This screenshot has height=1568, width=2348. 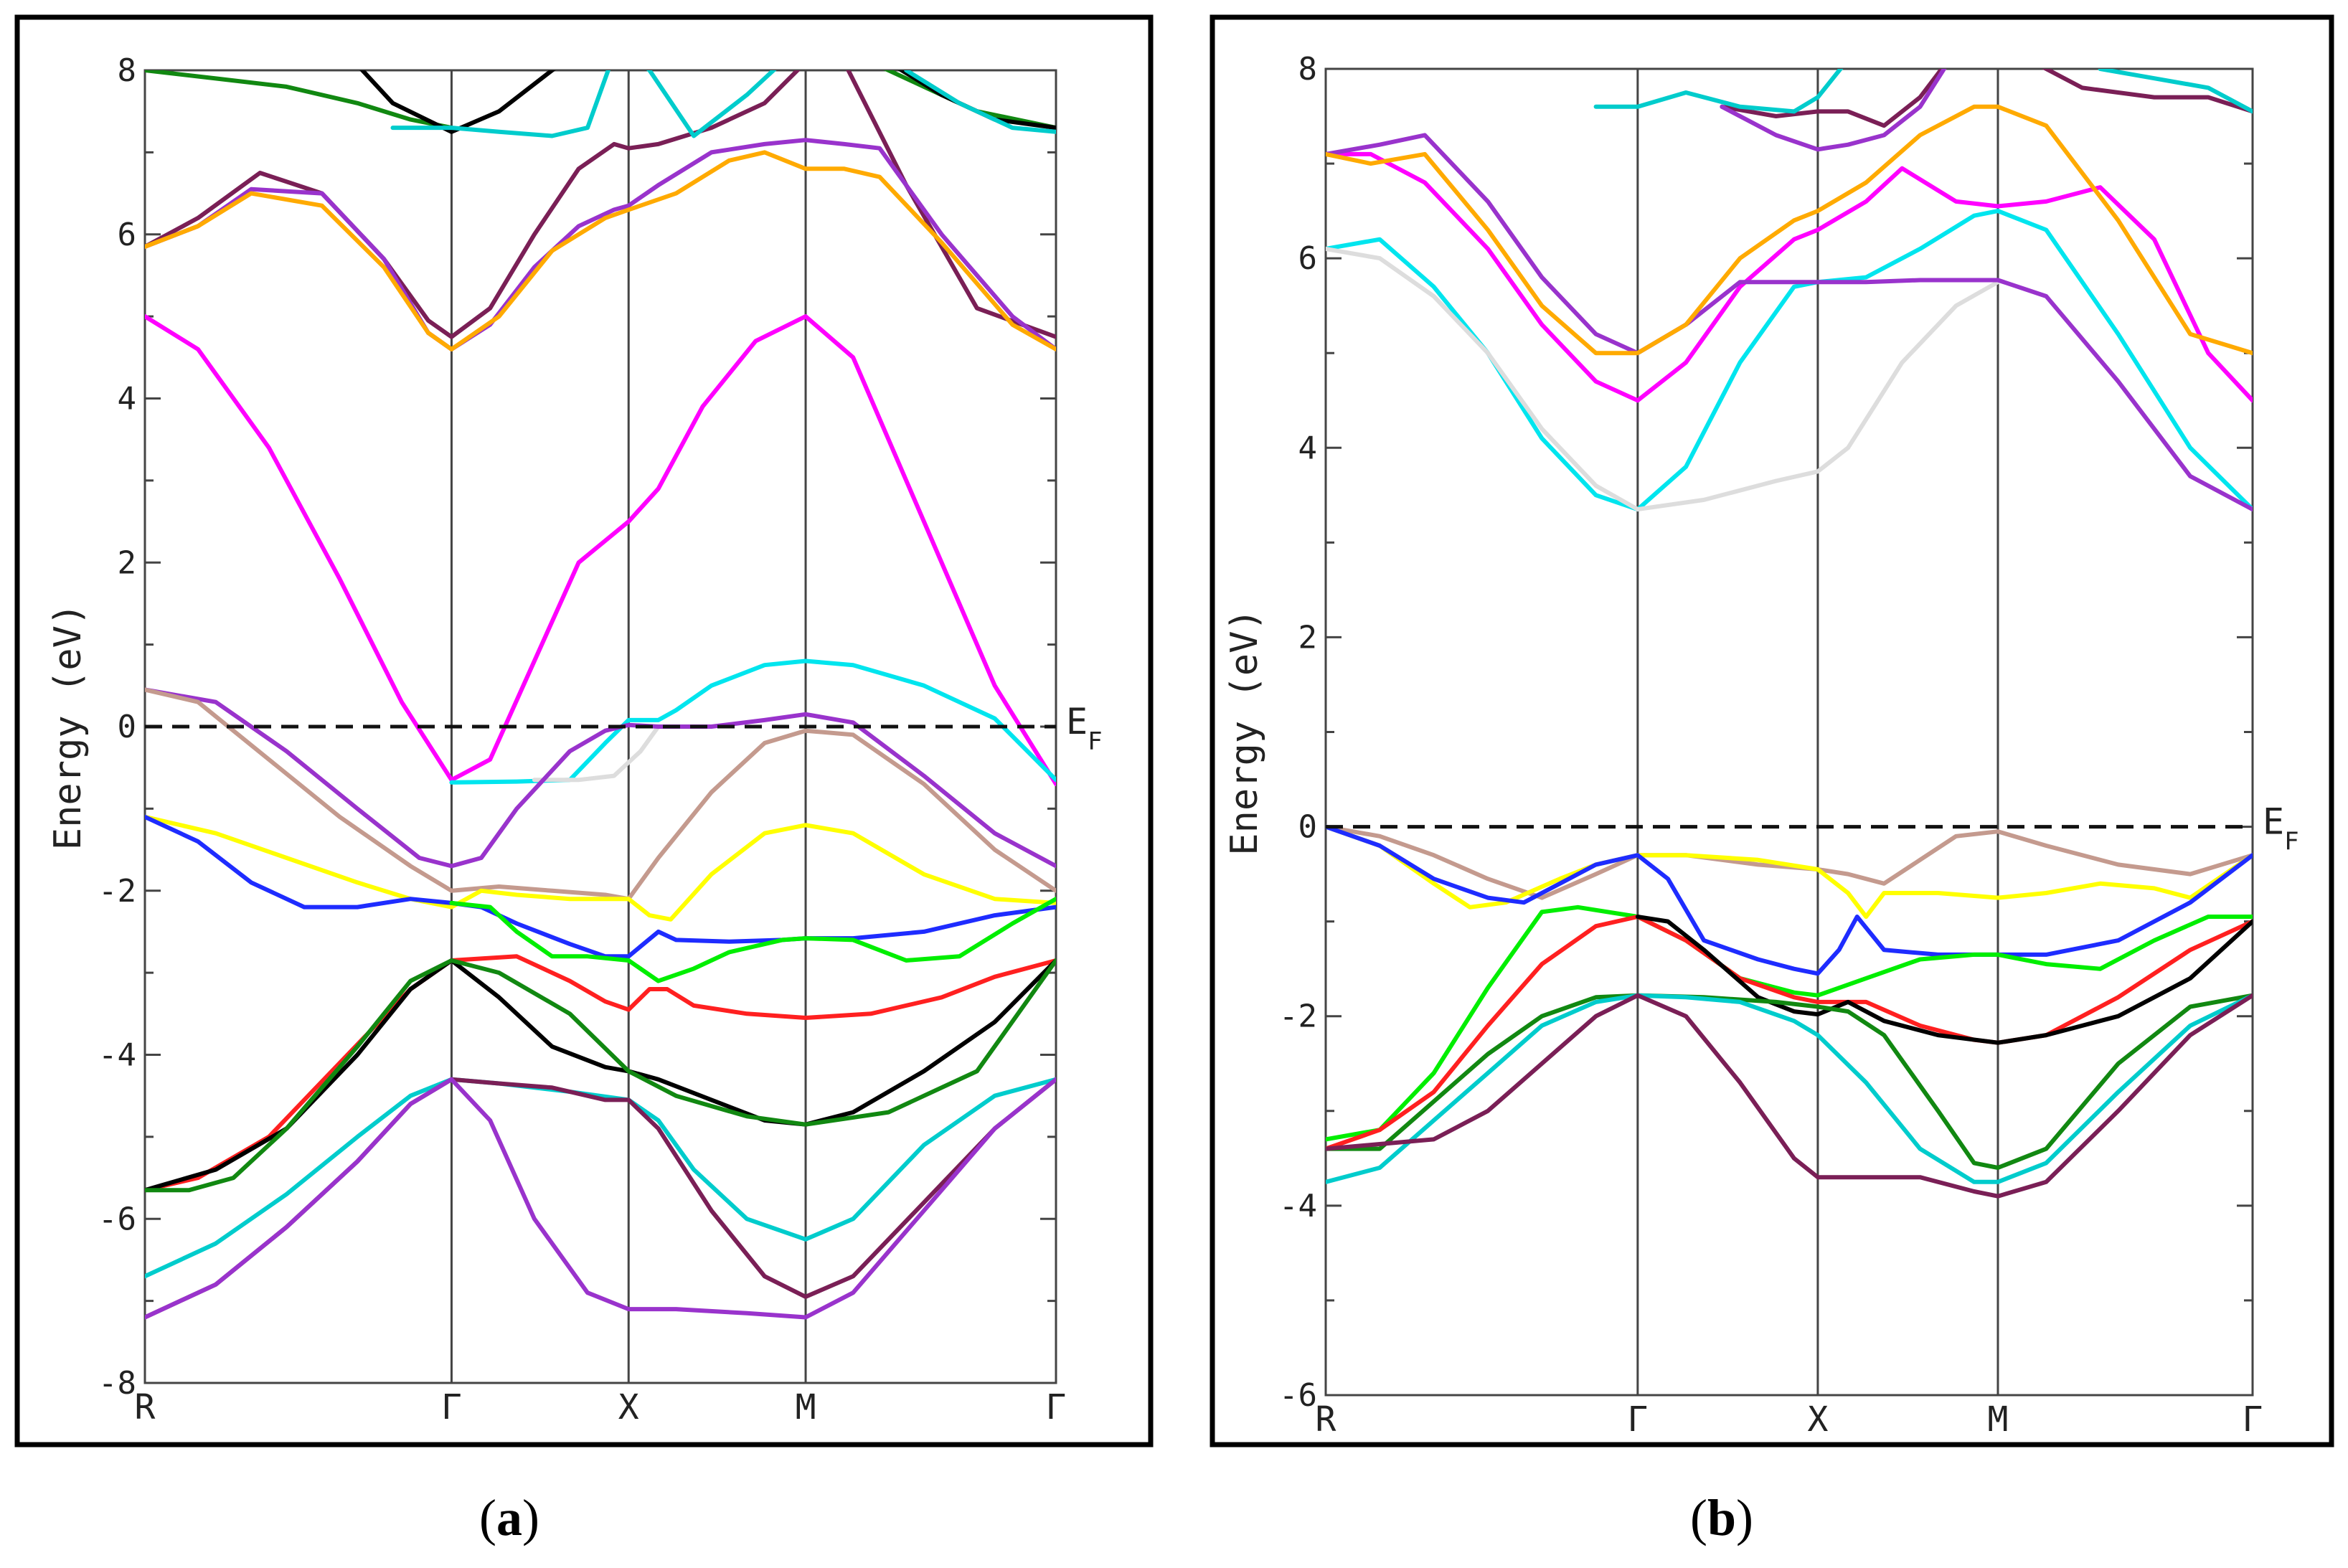 What do you see at coordinates (509, 1517) in the screenshot?
I see `panel-a-caption: (a)` at bounding box center [509, 1517].